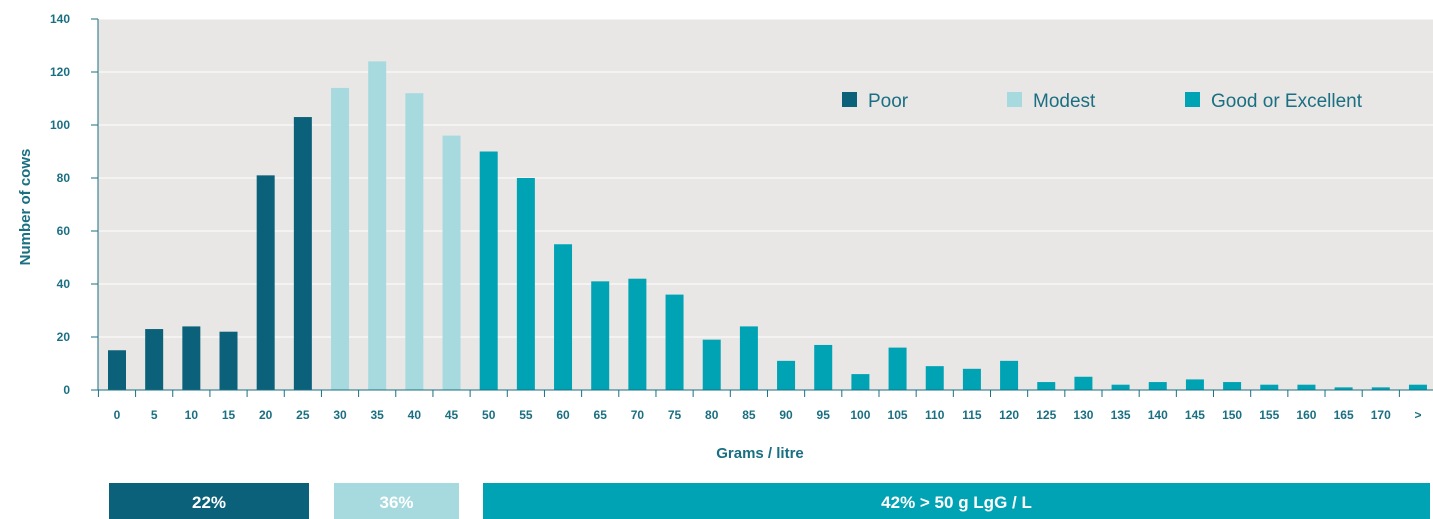 The width and height of the screenshot is (1433, 519). Describe the element at coordinates (117, 415) in the screenshot. I see `x-tick-label: 0` at that location.